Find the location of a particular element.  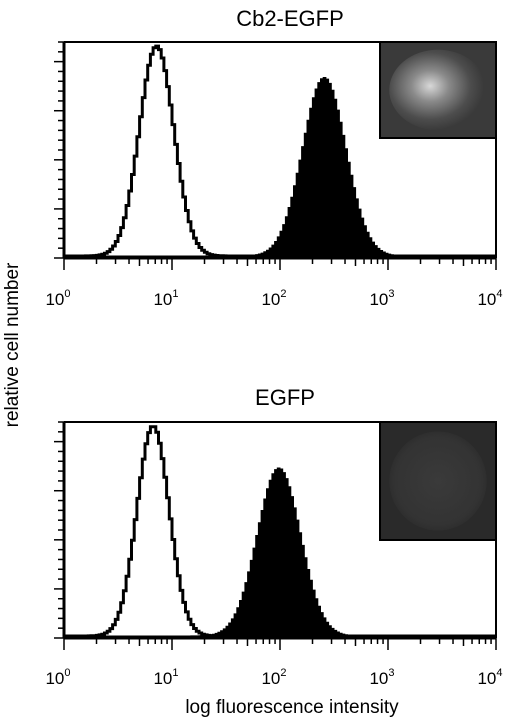

x-axis-label: log fluorescence intensity is located at coordinates (292, 707).